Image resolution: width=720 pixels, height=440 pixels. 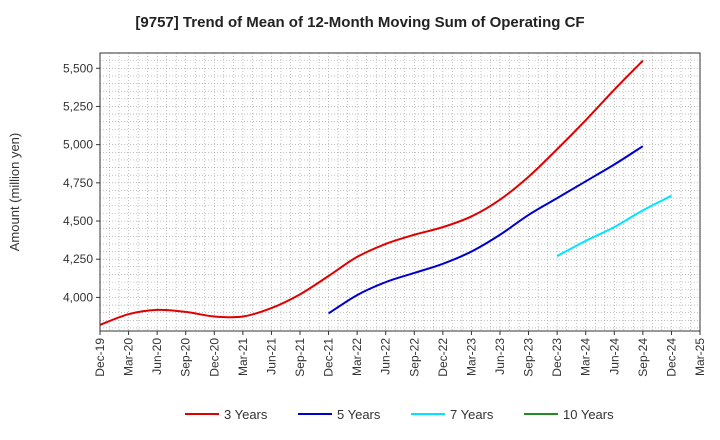 What do you see at coordinates (399, 414) in the screenshot?
I see `legend: 3 Years 5 Years 7 Years 10 Years` at bounding box center [399, 414].